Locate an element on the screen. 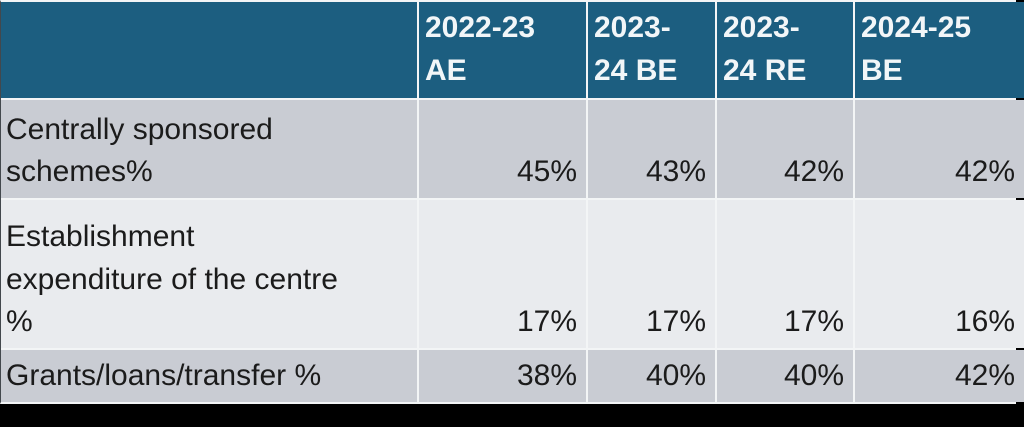 This screenshot has width=1024, height=427. value-glt-2022-23-ae: 38% is located at coordinates (502, 376).